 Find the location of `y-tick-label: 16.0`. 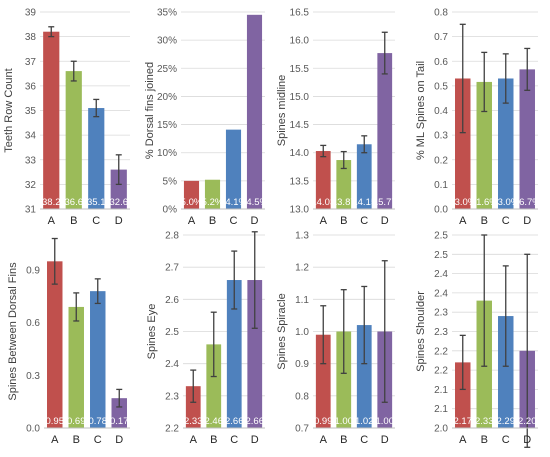

y-tick-label: 16.0 is located at coordinates (300, 41).